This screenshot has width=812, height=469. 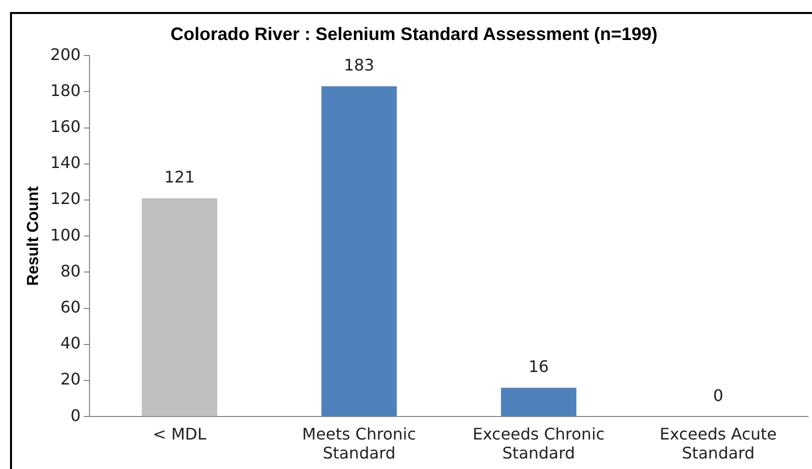 I want to click on chart-title: Colorado River : Selenium Standard Assessment (n=199), so click(x=414, y=34).